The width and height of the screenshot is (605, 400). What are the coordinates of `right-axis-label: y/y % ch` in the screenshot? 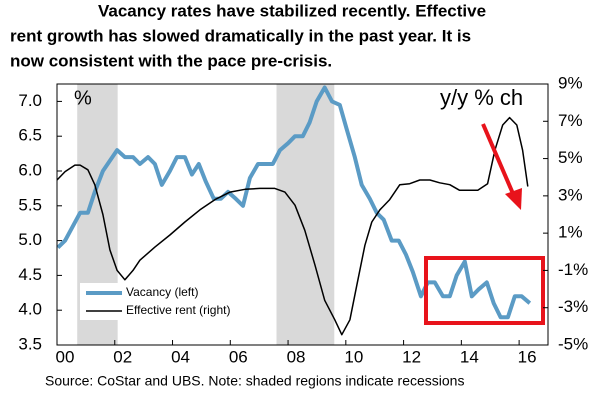 It's located at (481, 97).